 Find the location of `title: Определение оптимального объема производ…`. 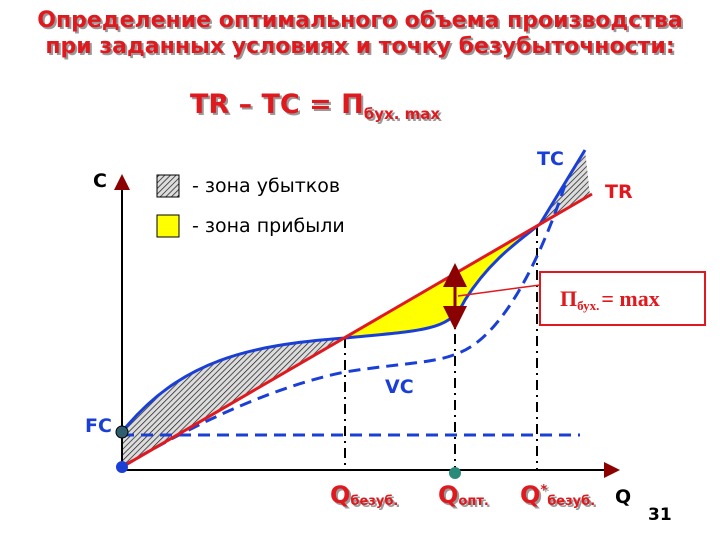

title: Определение оптимального объема производ… is located at coordinates (360, 33).